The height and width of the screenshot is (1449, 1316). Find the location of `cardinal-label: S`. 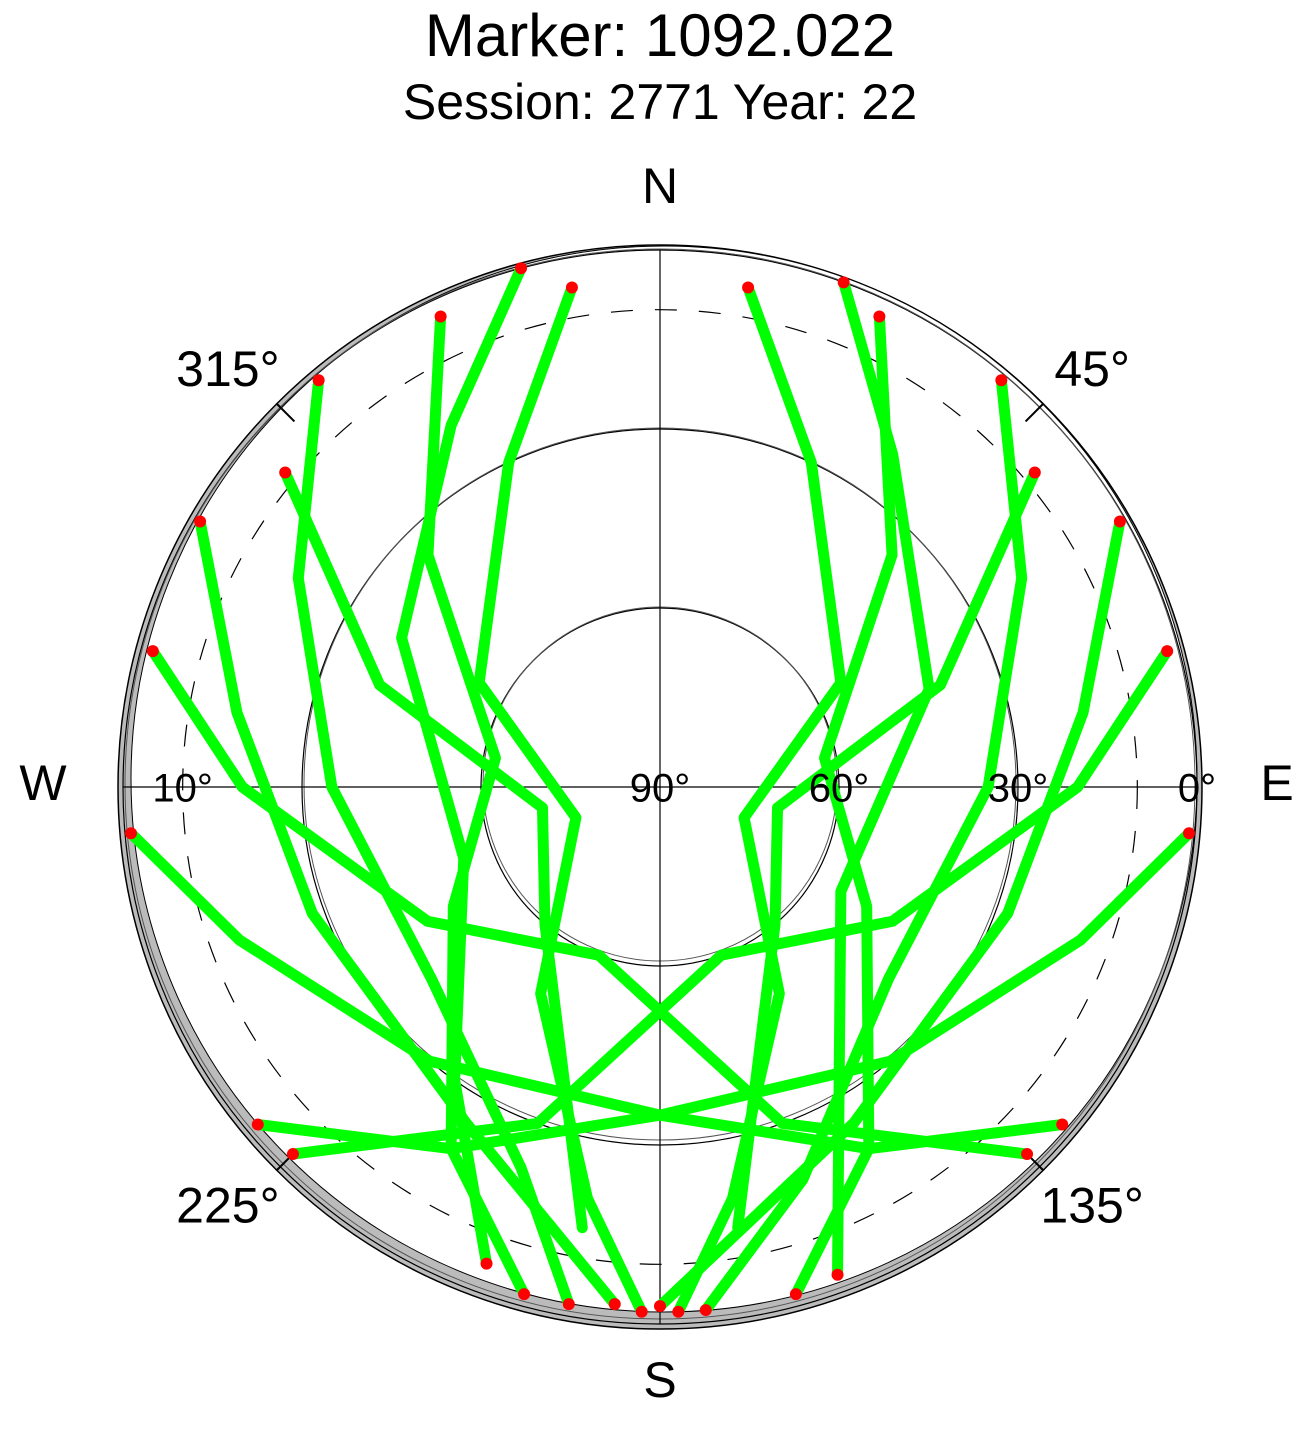

cardinal-label: S is located at coordinates (659, 1380).